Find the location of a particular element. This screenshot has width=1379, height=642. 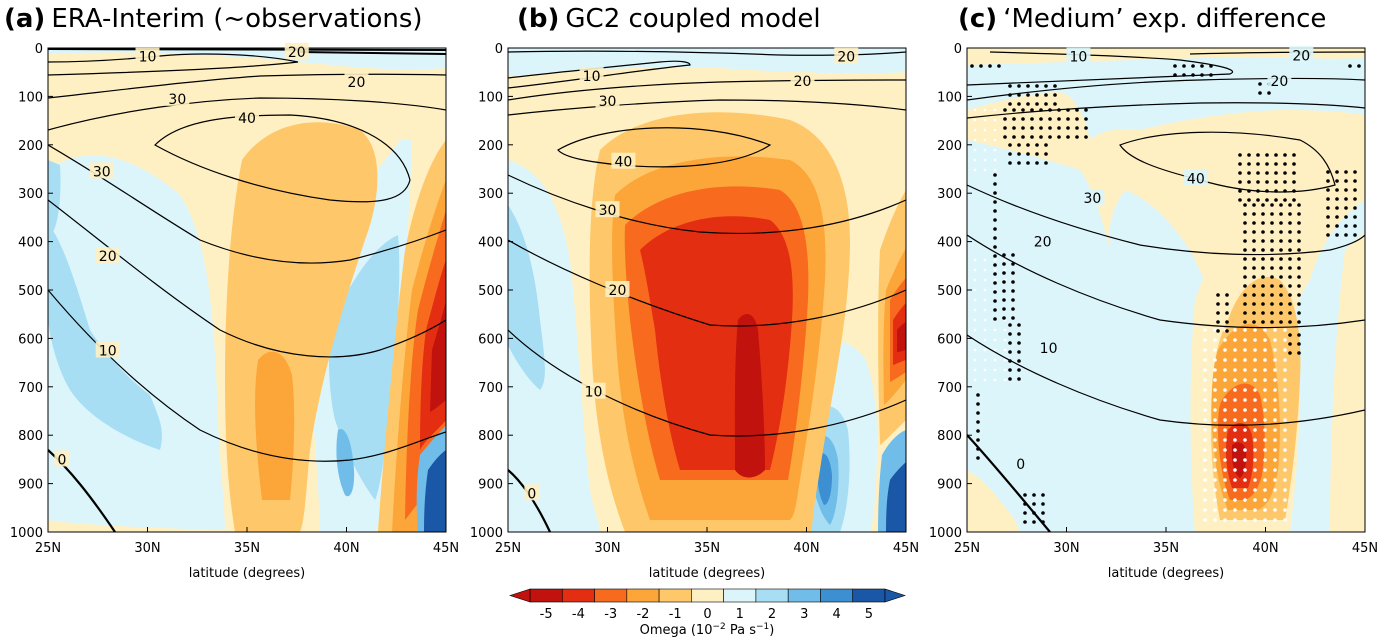

panel-b-contour-20top is located at coordinates (707, 53).